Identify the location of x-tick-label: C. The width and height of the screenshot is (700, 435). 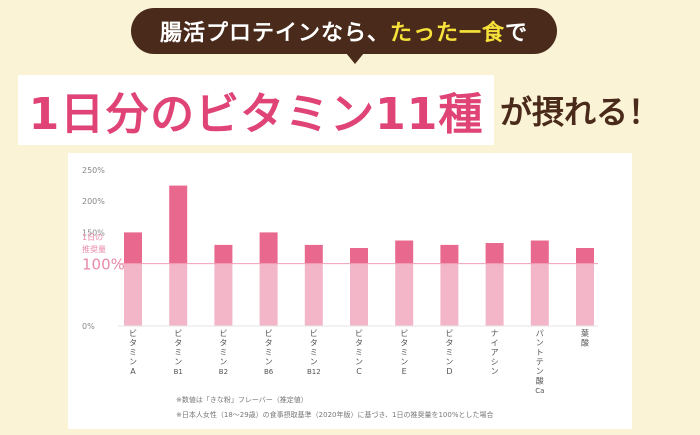
(359, 371).